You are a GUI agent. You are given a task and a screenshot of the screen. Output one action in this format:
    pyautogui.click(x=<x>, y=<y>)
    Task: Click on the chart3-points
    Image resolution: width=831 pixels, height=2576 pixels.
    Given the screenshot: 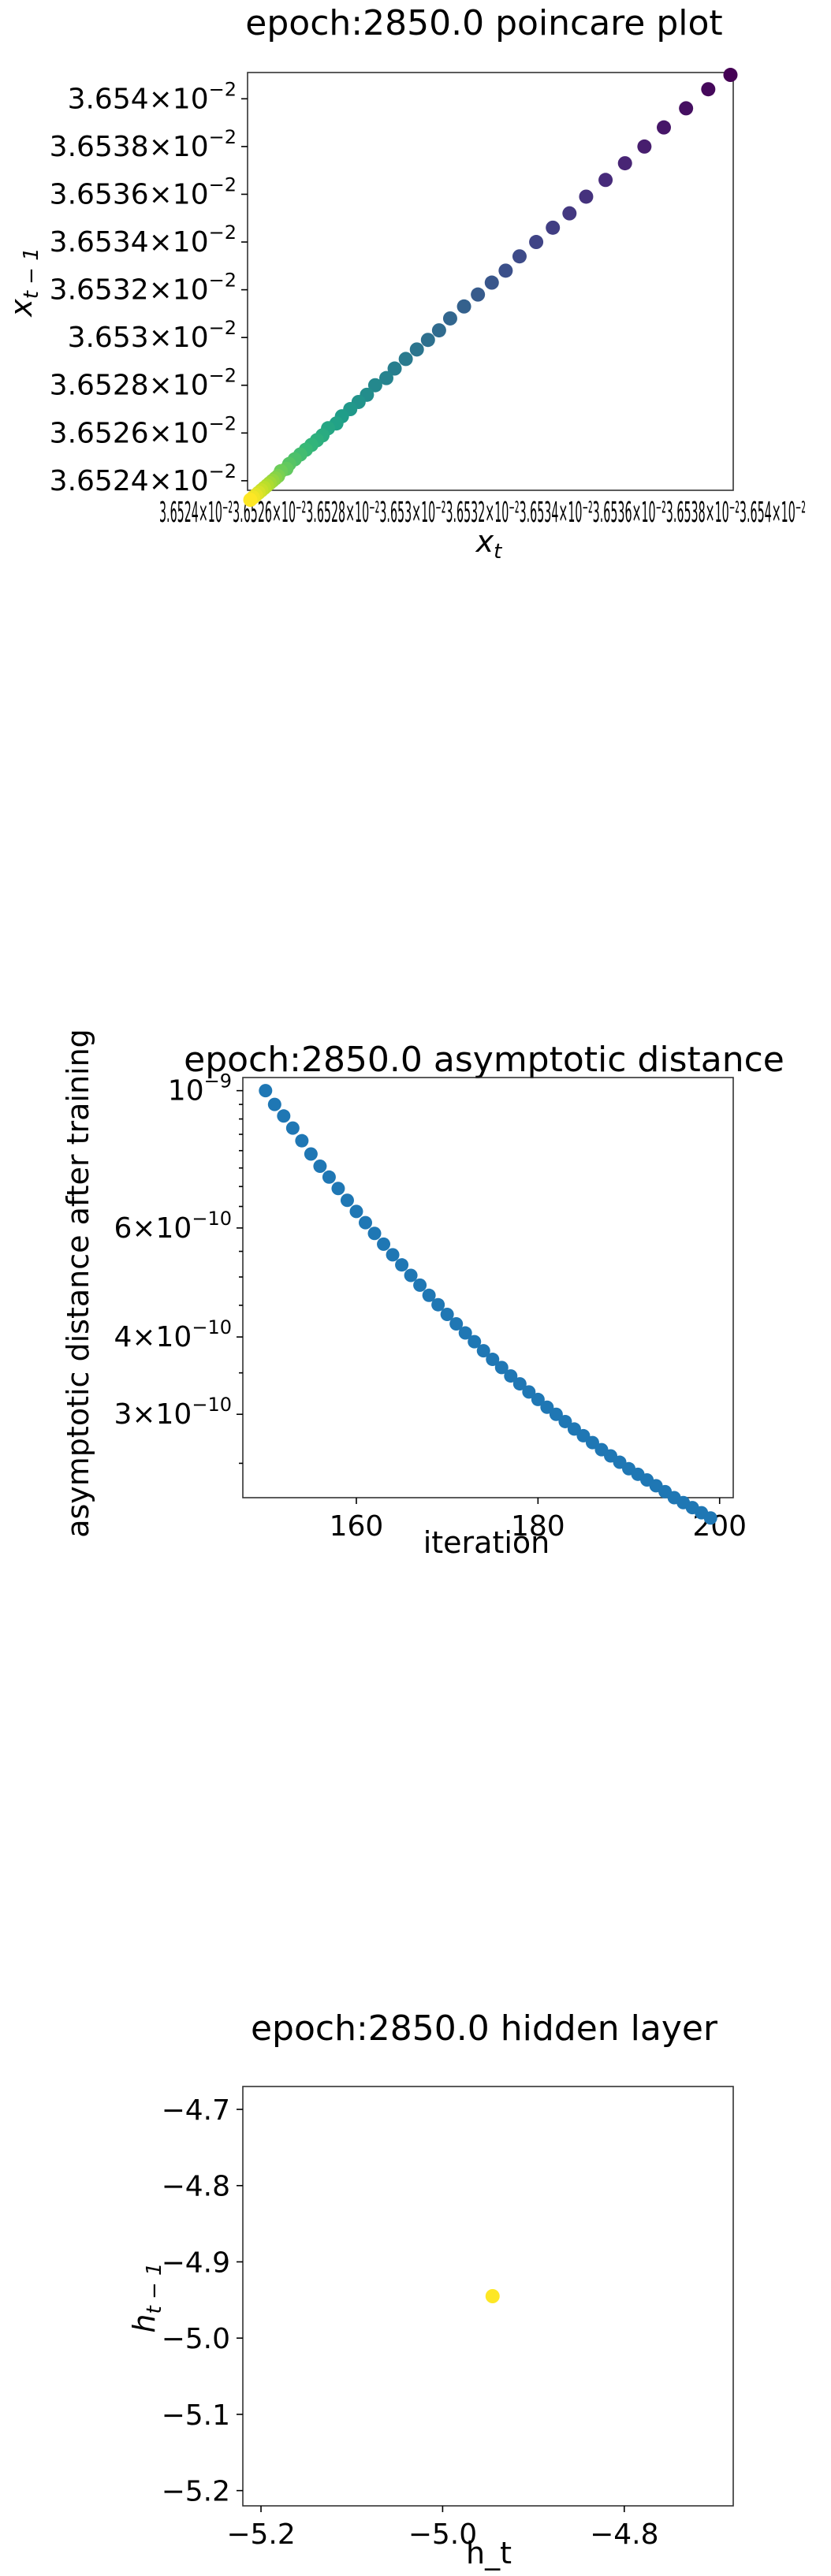 What is the action you would take?
    pyautogui.click(x=492, y=2296)
    